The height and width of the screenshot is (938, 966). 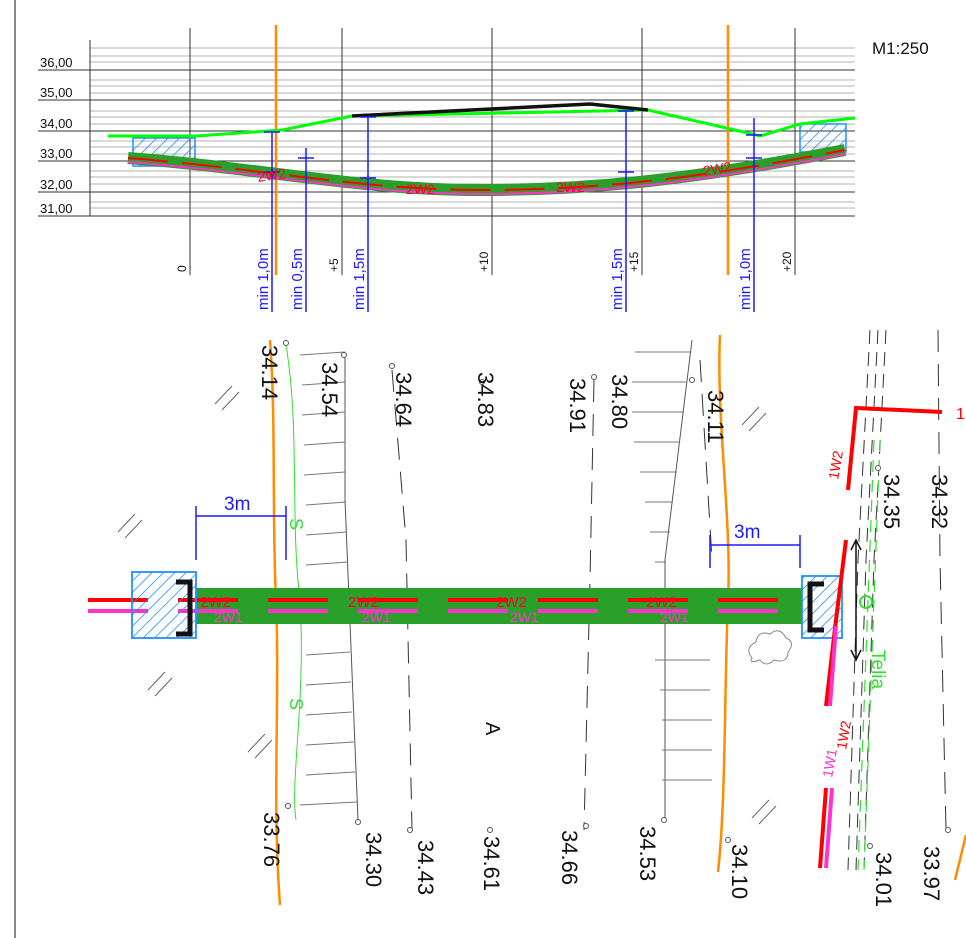 I want to click on pipe-trench-plan, so click(x=499, y=606).